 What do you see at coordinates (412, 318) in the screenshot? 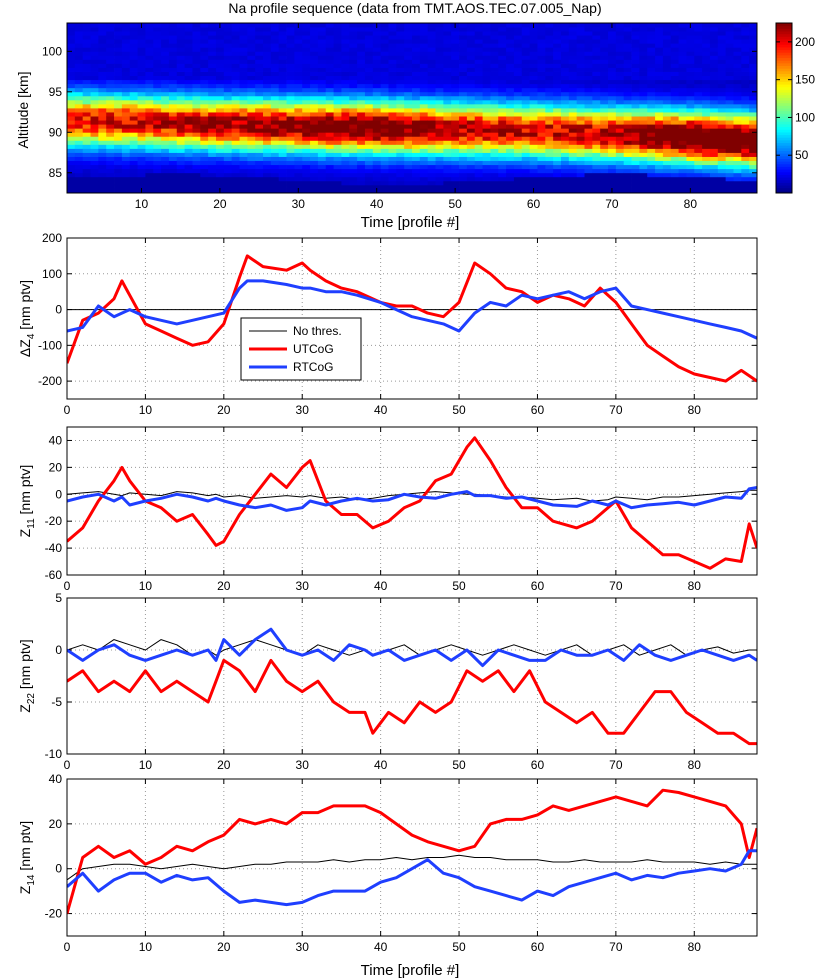
I see `series-group` at bounding box center [412, 318].